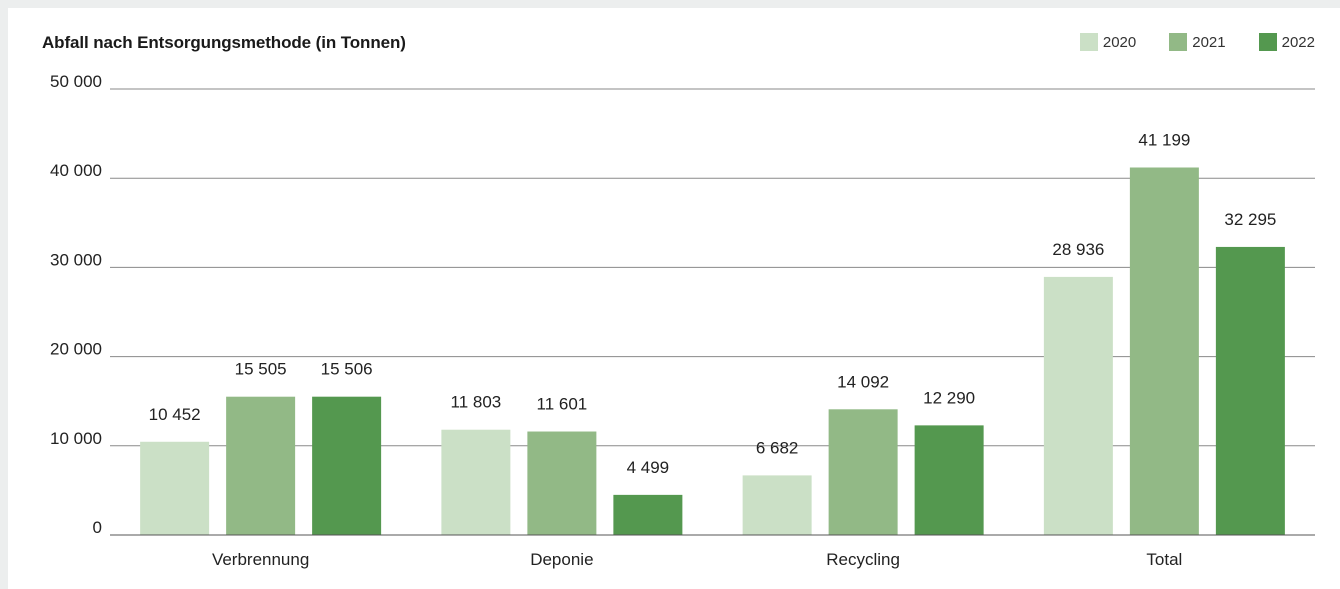 Image resolution: width=1340 pixels, height=589 pixels. I want to click on data-label: 14 092, so click(863, 381).